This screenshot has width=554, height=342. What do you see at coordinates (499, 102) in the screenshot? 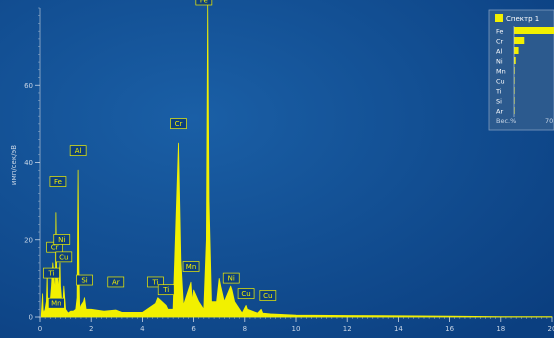
I see `inset-element-label: Si` at bounding box center [499, 102].